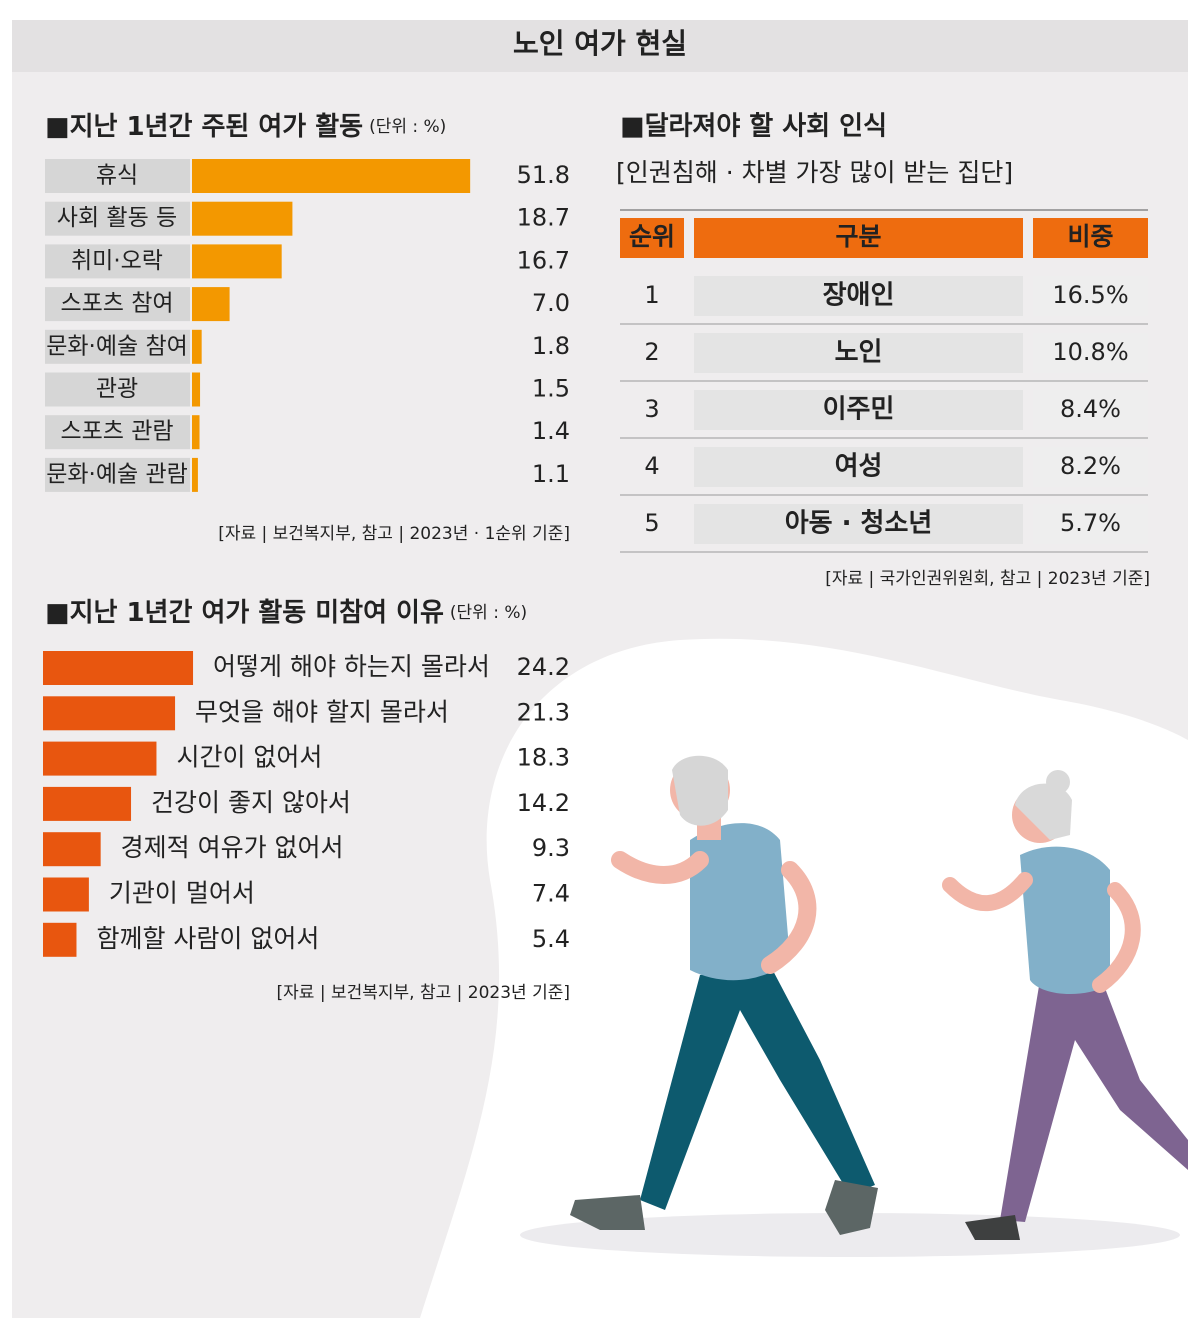 The width and height of the screenshot is (1200, 1331). What do you see at coordinates (407, 127) in the screenshot?
I see `unit-label: (단위 : %)` at bounding box center [407, 127].